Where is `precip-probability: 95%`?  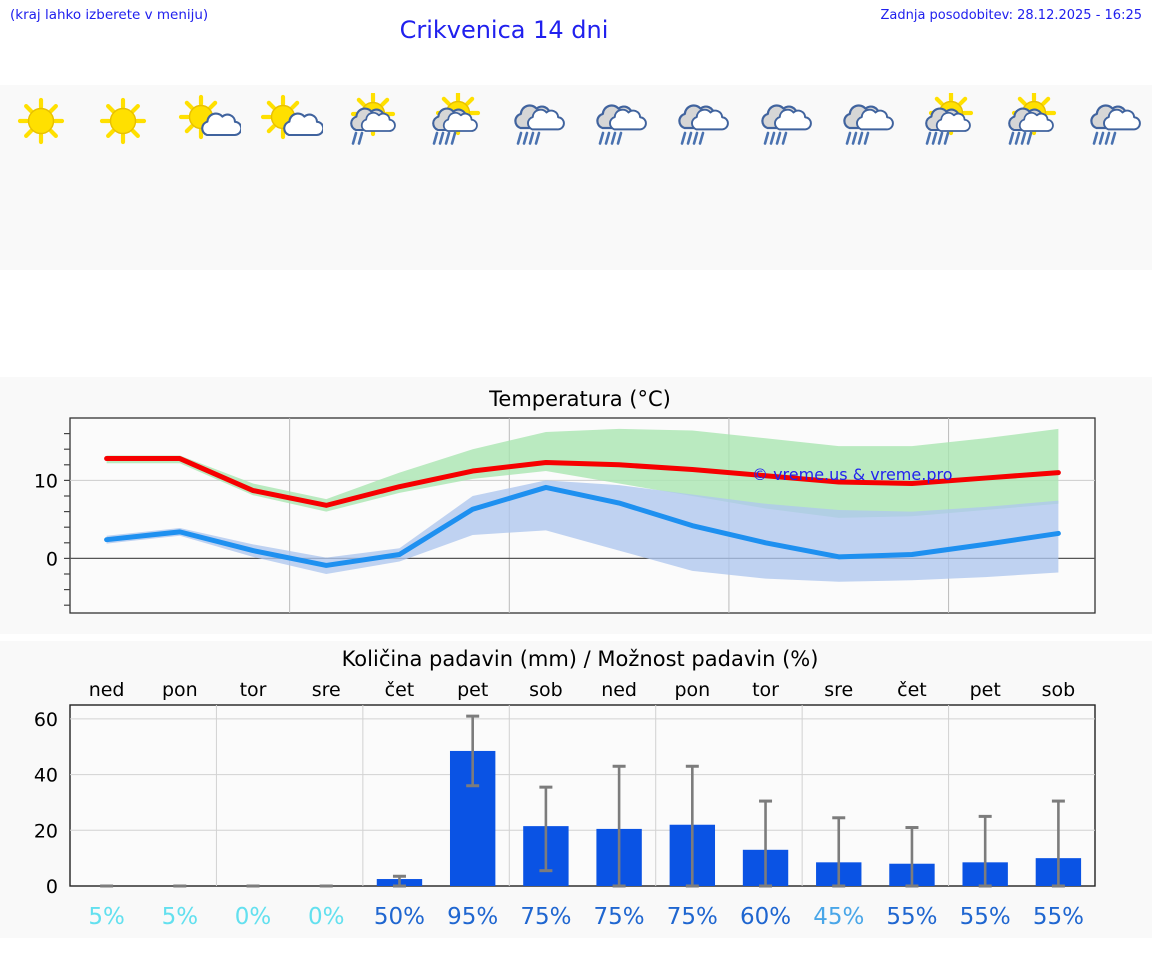
precip-probability: 95% is located at coordinates (472, 917).